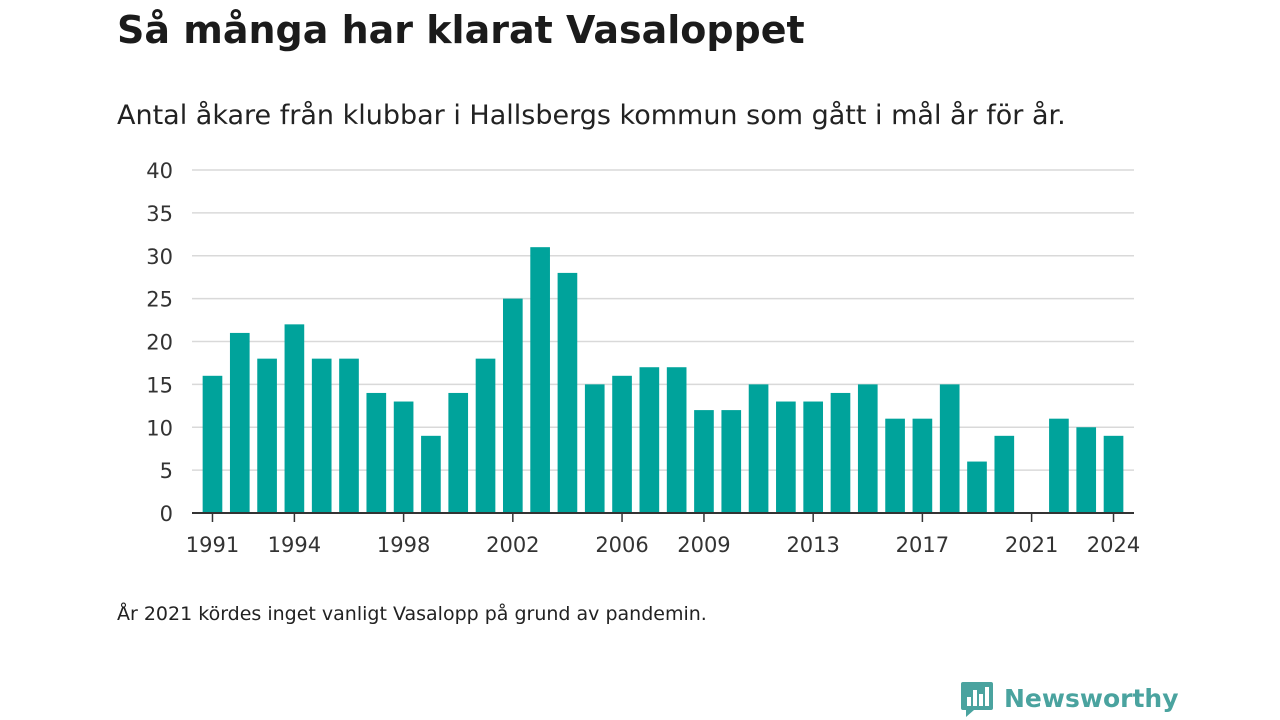  Describe the element at coordinates (812, 545) in the screenshot. I see `x-tick-label: 2013` at that location.